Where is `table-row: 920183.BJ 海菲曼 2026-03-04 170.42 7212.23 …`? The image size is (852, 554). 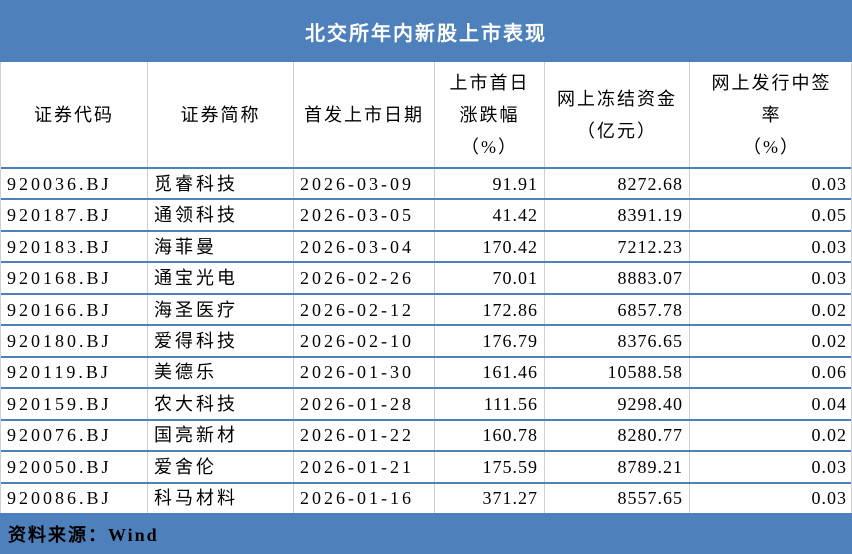
table-row: 920183.BJ 海菲曼 2026-03-04 170.42 7212.23 … is located at coordinates (426, 245).